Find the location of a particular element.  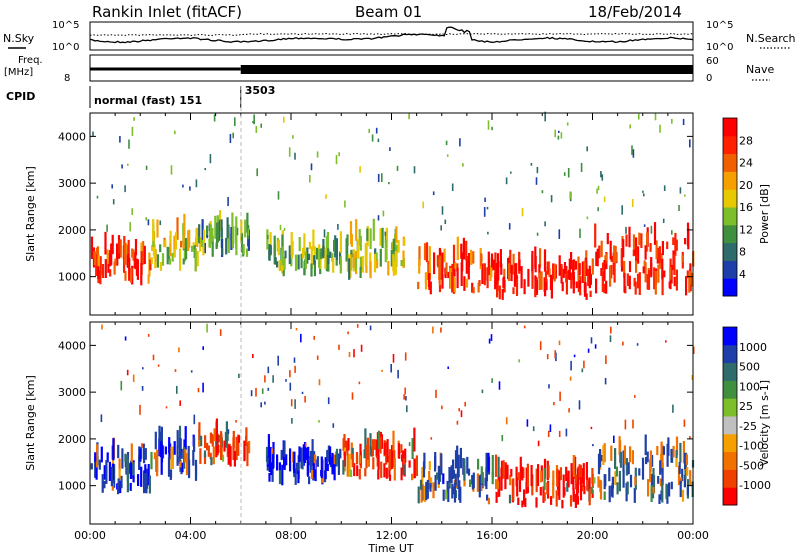

colorbar-swatch is located at coordinates (730, 460).